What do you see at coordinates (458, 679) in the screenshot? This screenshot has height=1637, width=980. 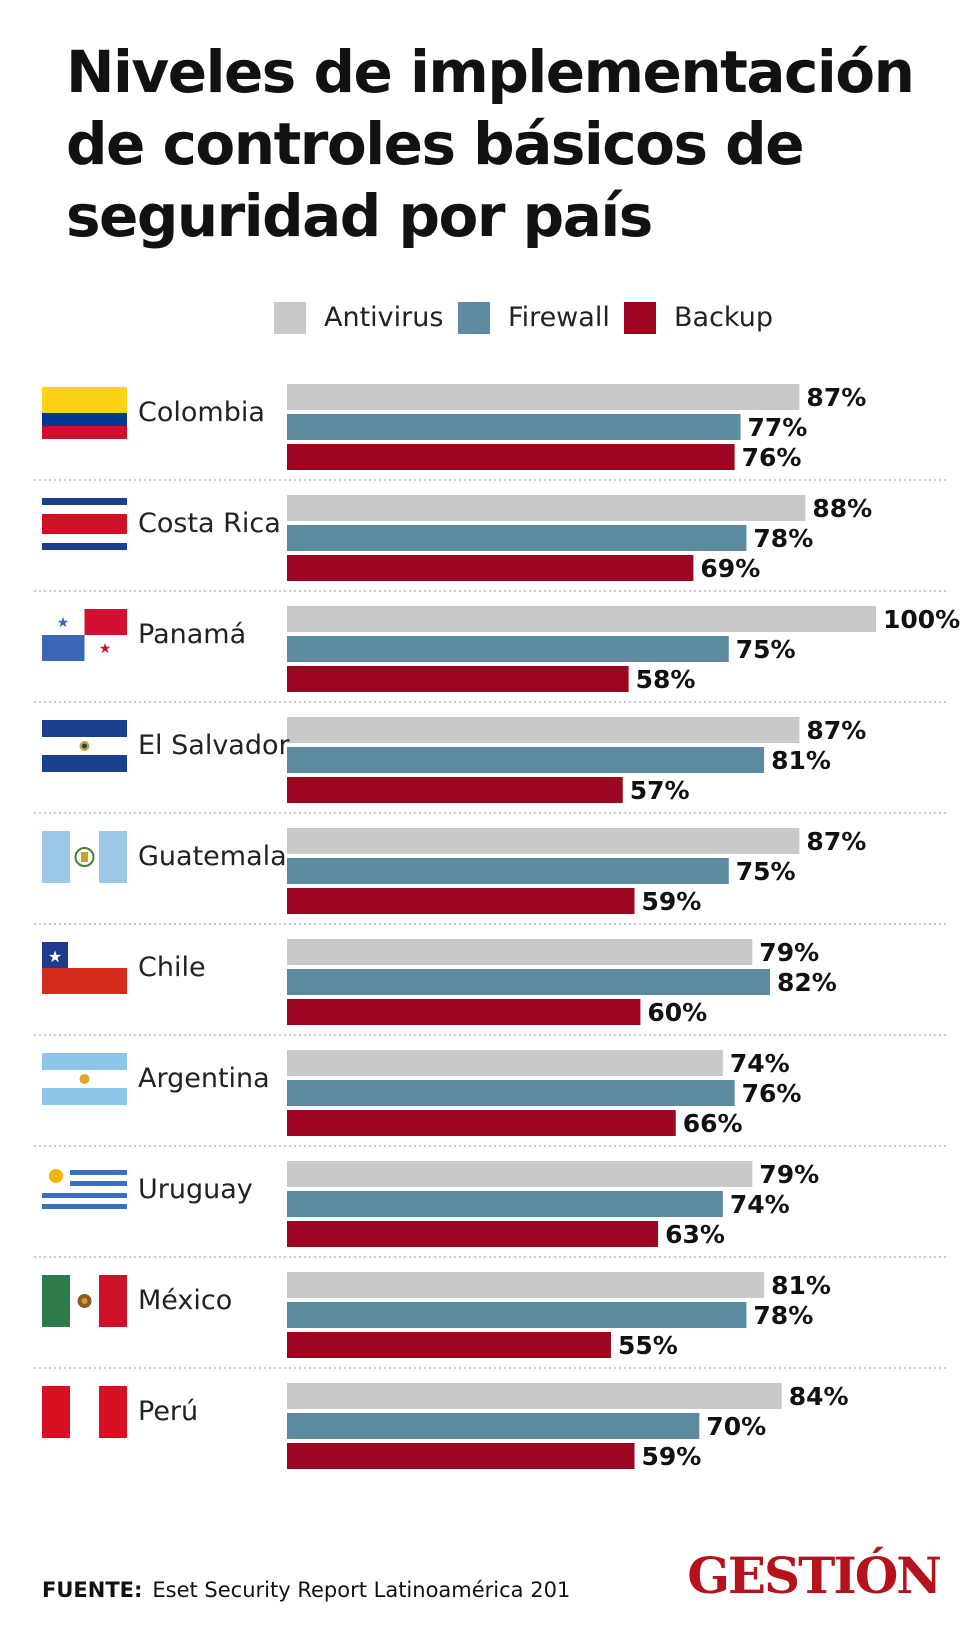 I see `bar-backup-panama` at bounding box center [458, 679].